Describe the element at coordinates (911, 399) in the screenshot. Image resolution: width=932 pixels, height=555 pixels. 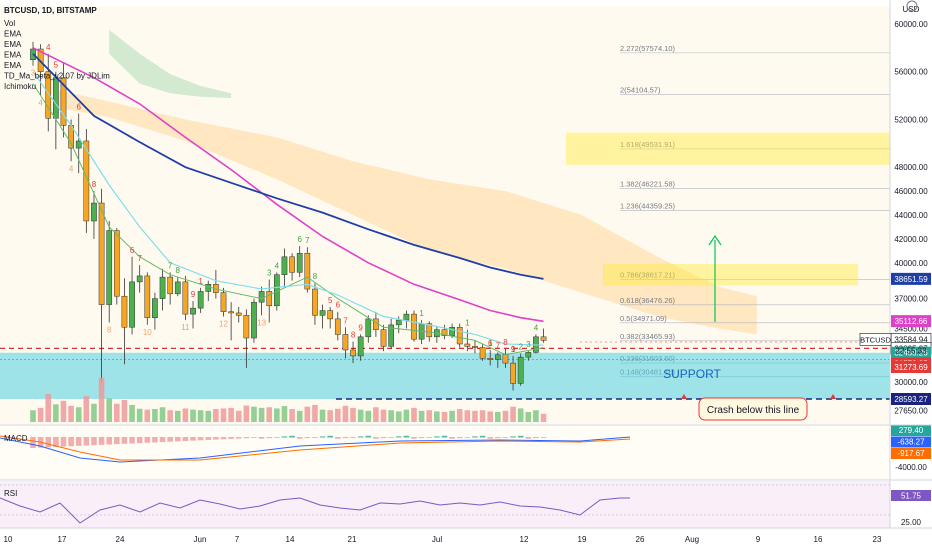
I see `price-tag-label: 28593.27` at that location.